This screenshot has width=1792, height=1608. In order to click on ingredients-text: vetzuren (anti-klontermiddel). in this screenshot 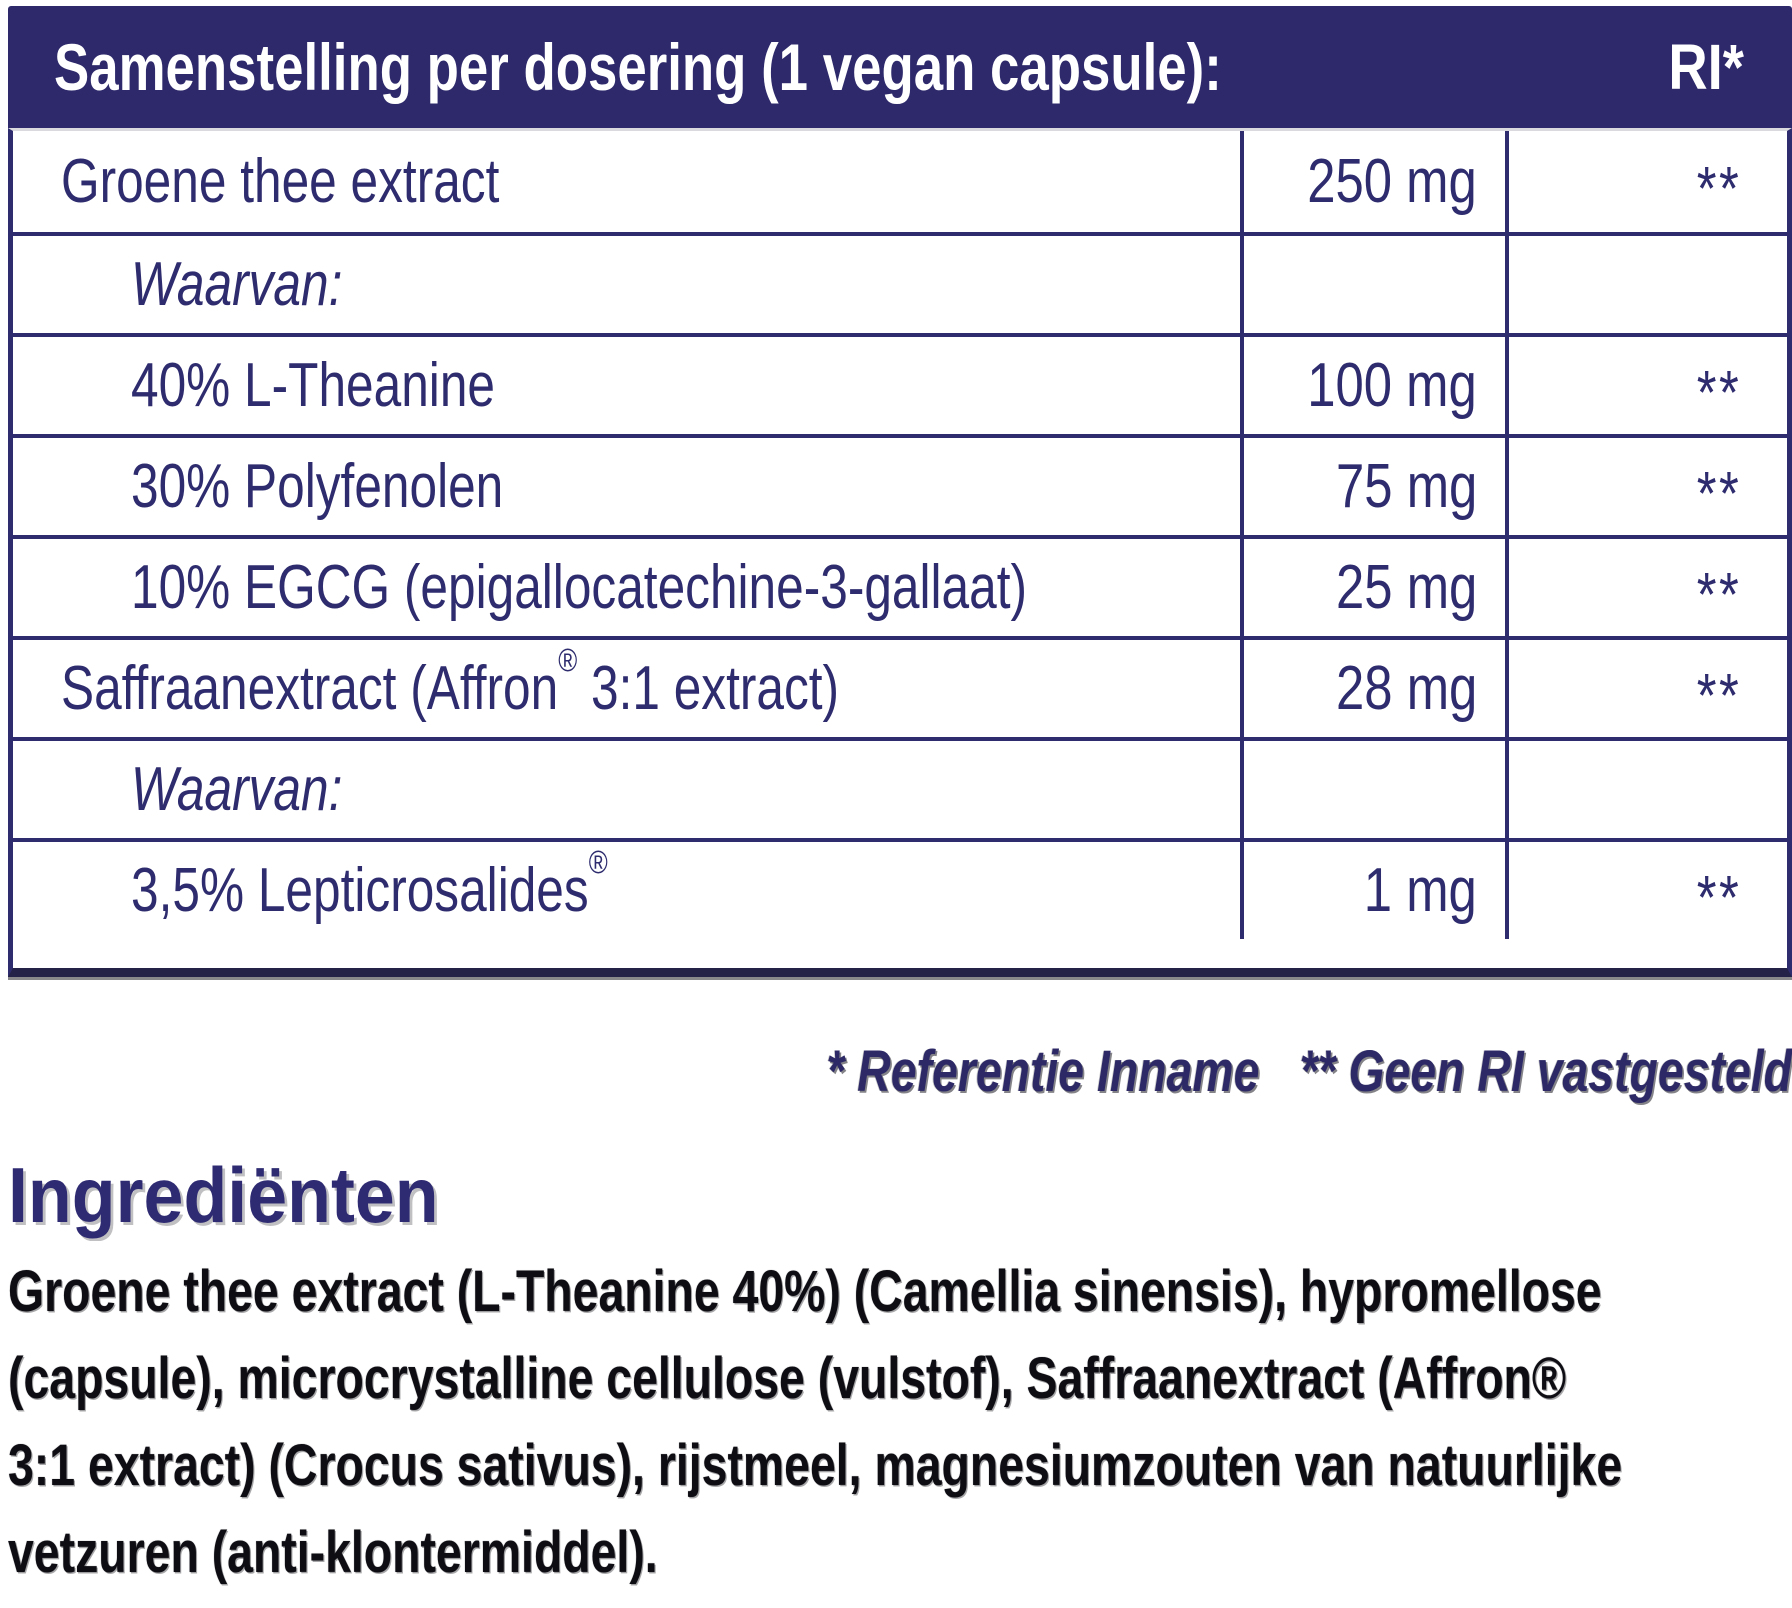, I will do `click(333, 1552)`.